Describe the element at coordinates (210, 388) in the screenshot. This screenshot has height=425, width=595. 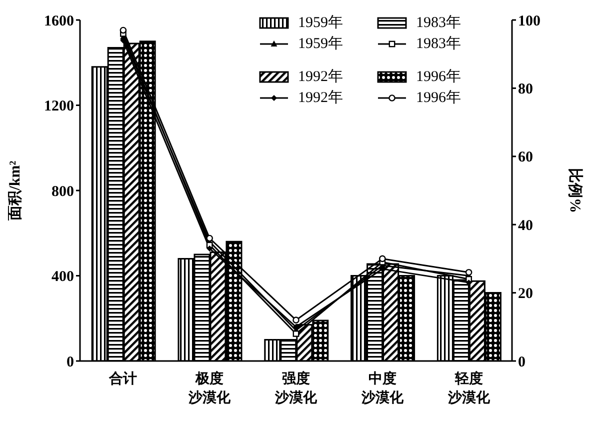
I see `x-tick-label: 极度沙漠化` at that location.